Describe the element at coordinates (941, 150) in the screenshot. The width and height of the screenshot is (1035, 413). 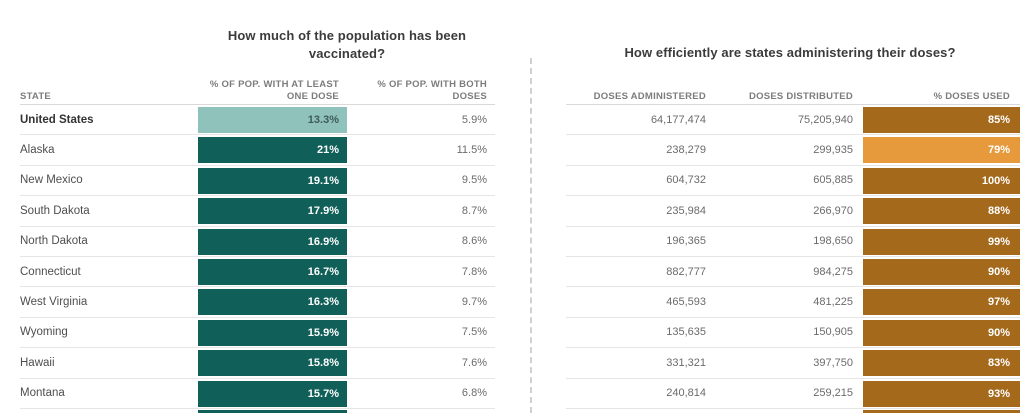
I see `doses-used-bar: 79%` at that location.